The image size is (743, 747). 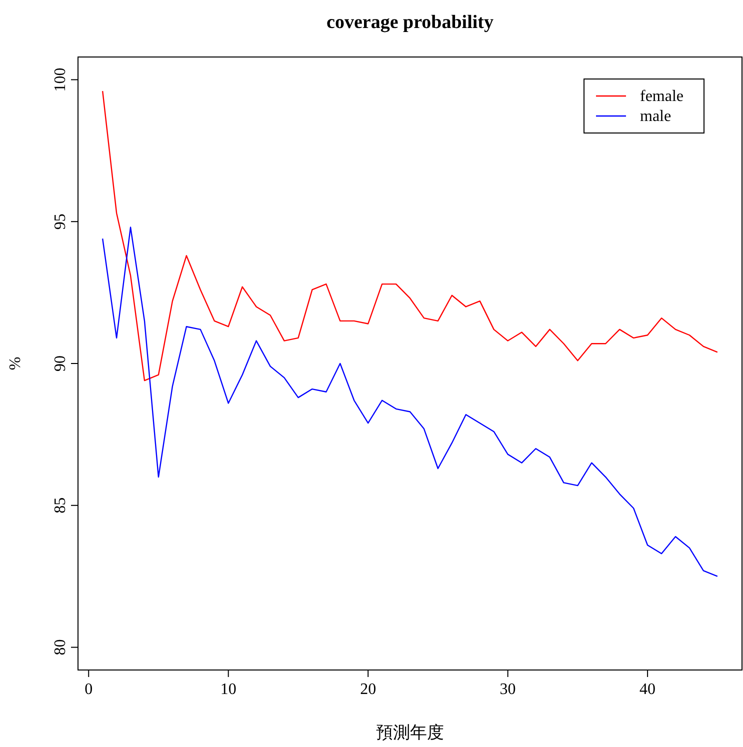 What do you see at coordinates (60, 80) in the screenshot?
I see `y-tick-label: 100` at bounding box center [60, 80].